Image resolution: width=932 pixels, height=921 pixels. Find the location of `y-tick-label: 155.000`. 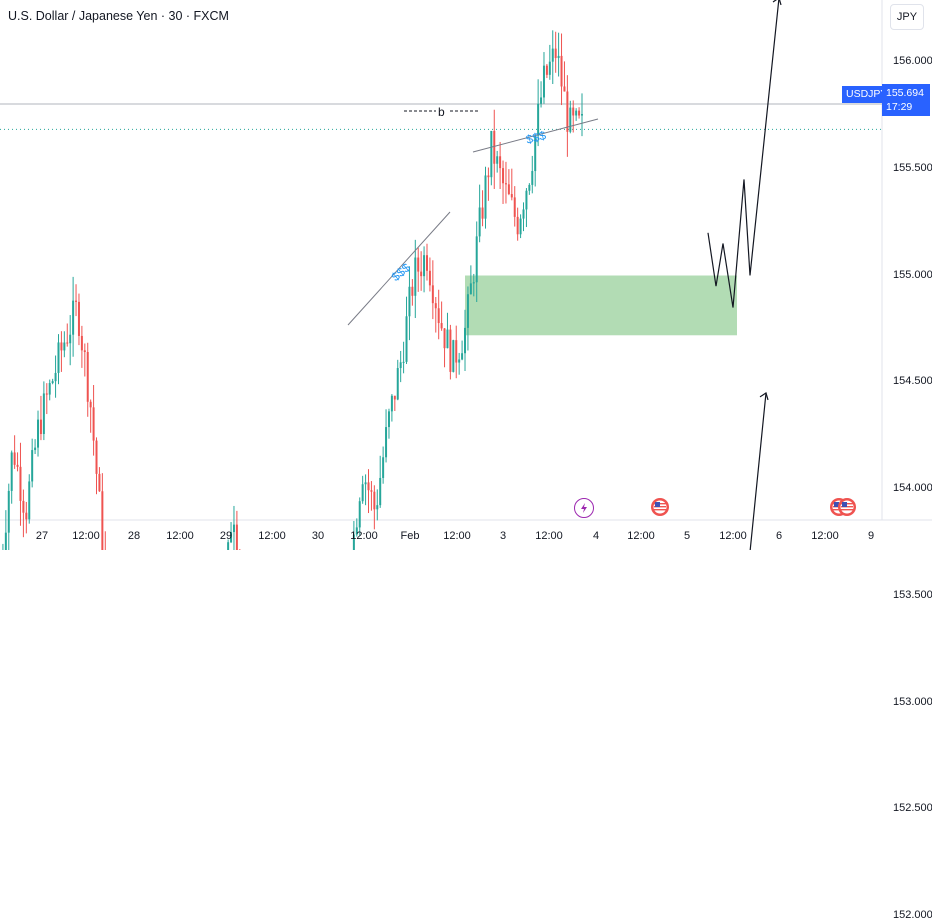

y-tick-label: 155.000 is located at coordinates (912, 274).